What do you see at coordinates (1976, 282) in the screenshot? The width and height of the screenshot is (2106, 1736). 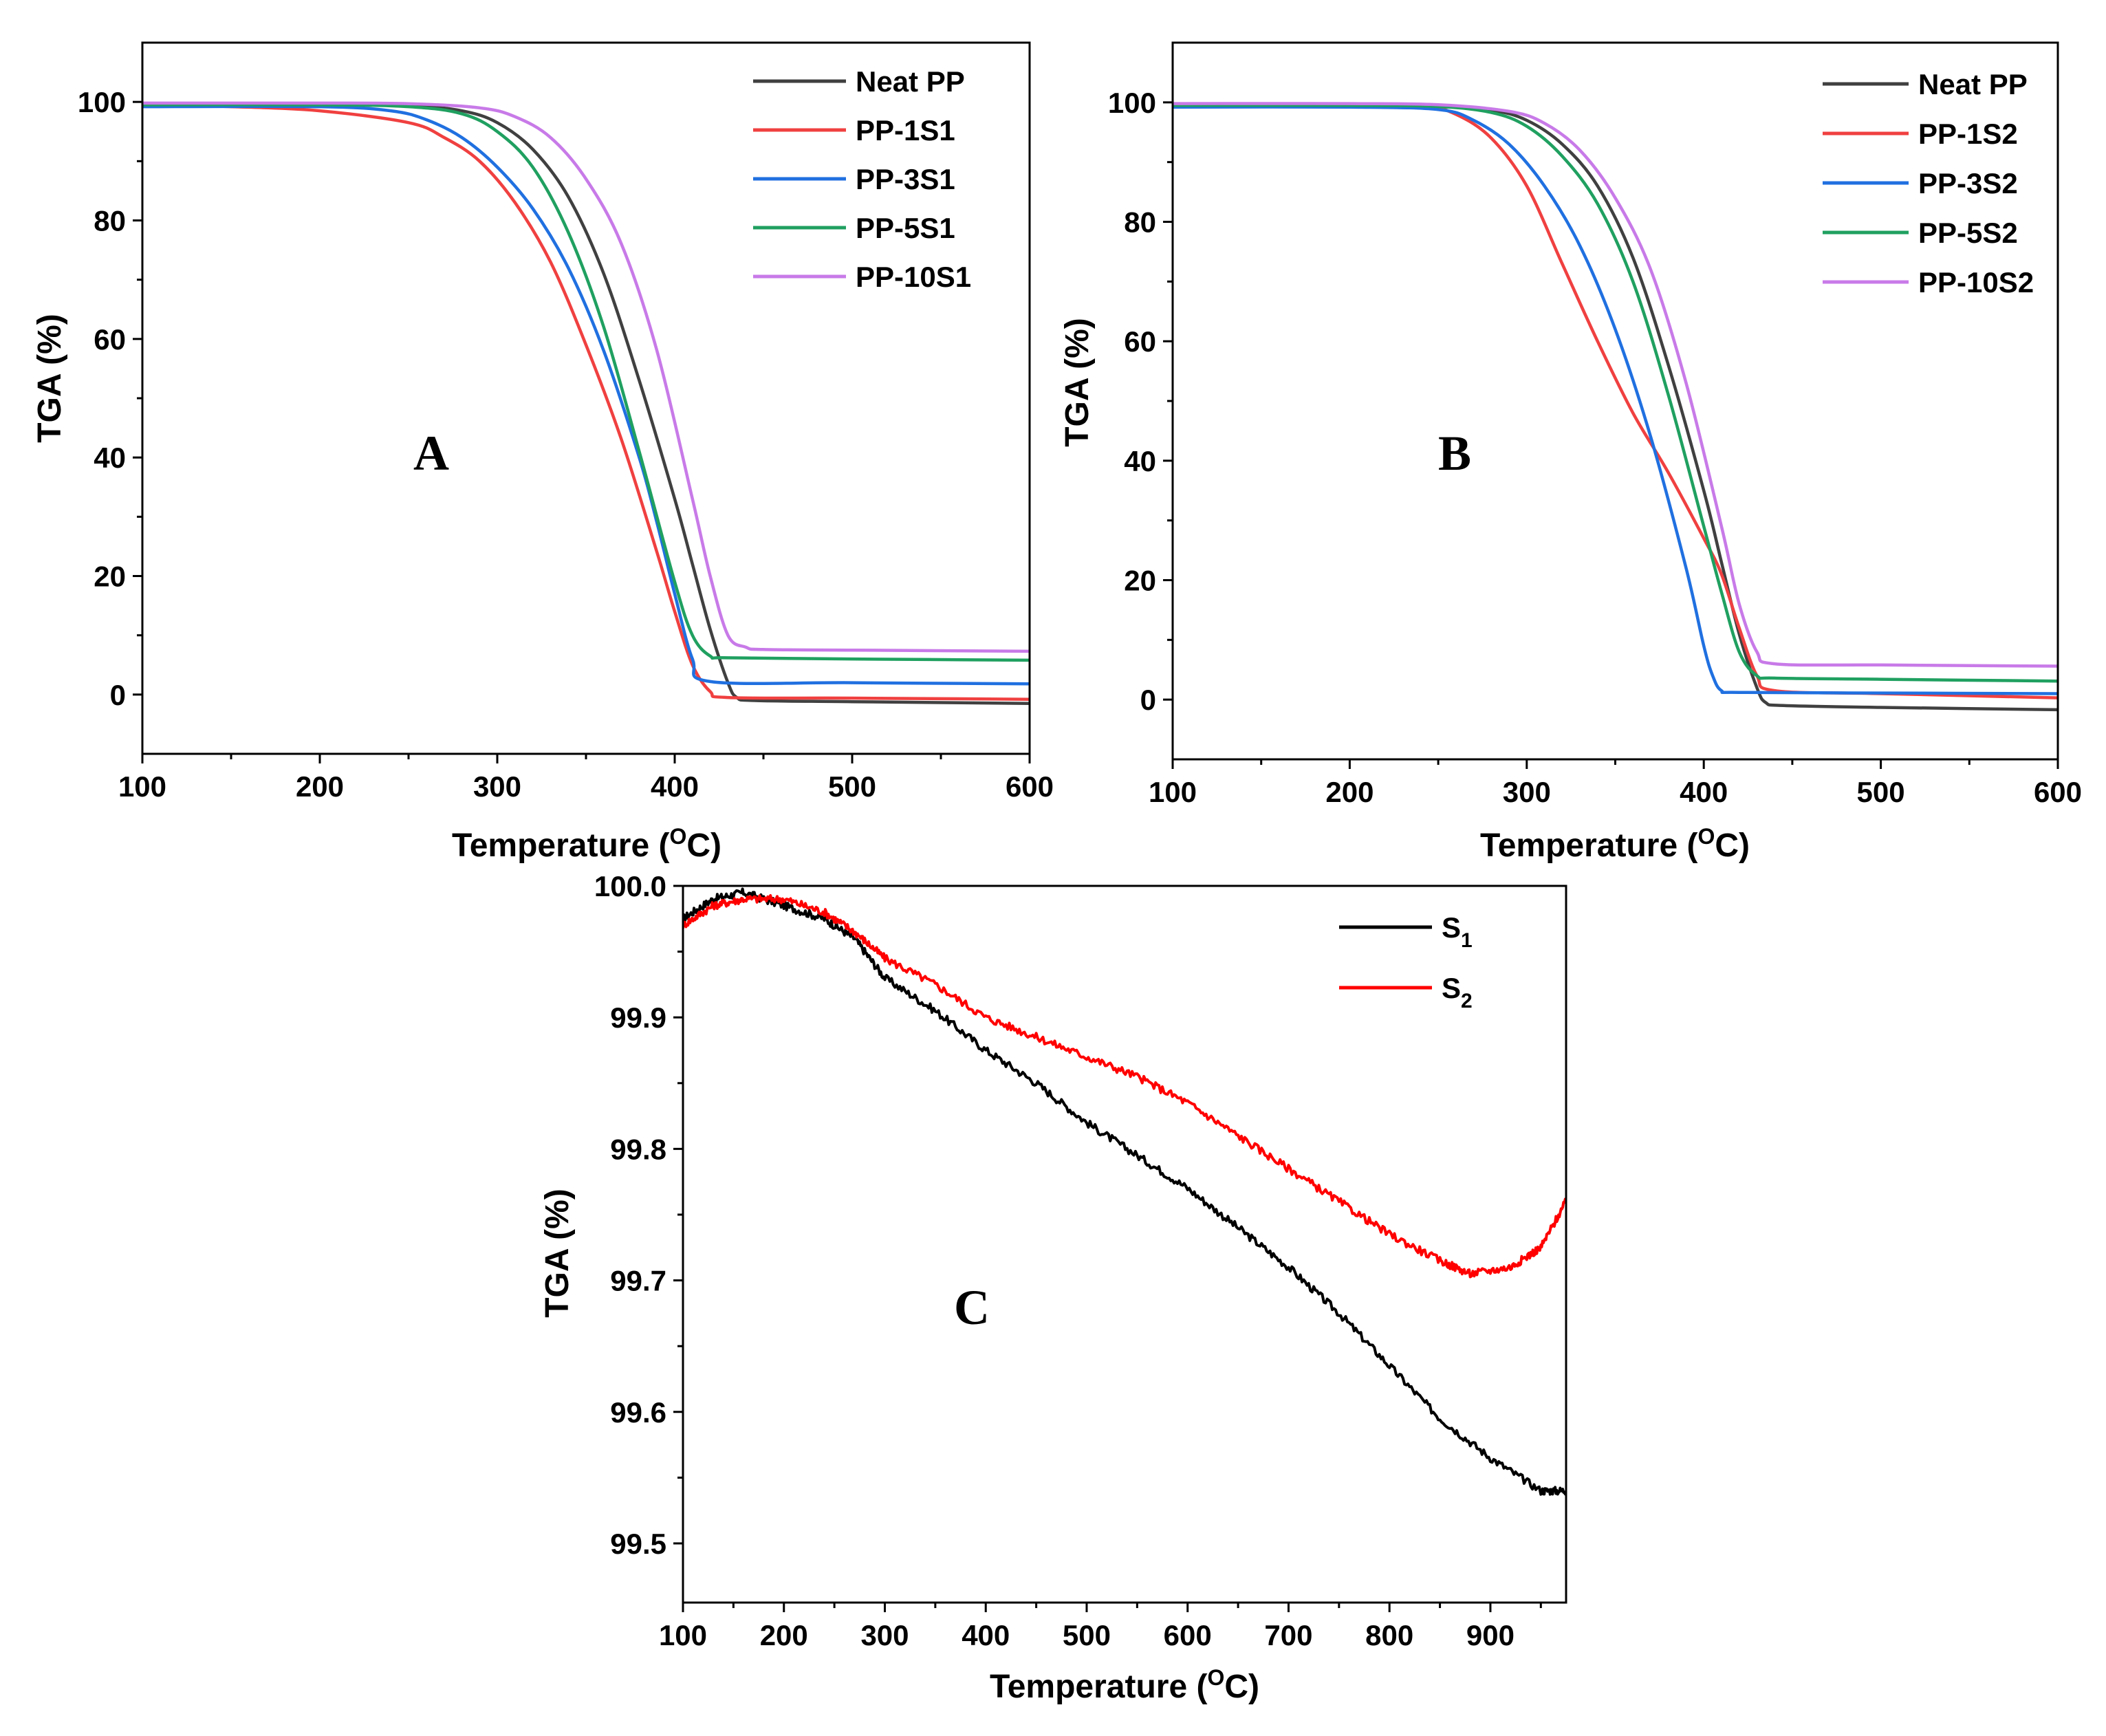 I see `panel-b-legend-label: PP-10S2` at bounding box center [1976, 282].